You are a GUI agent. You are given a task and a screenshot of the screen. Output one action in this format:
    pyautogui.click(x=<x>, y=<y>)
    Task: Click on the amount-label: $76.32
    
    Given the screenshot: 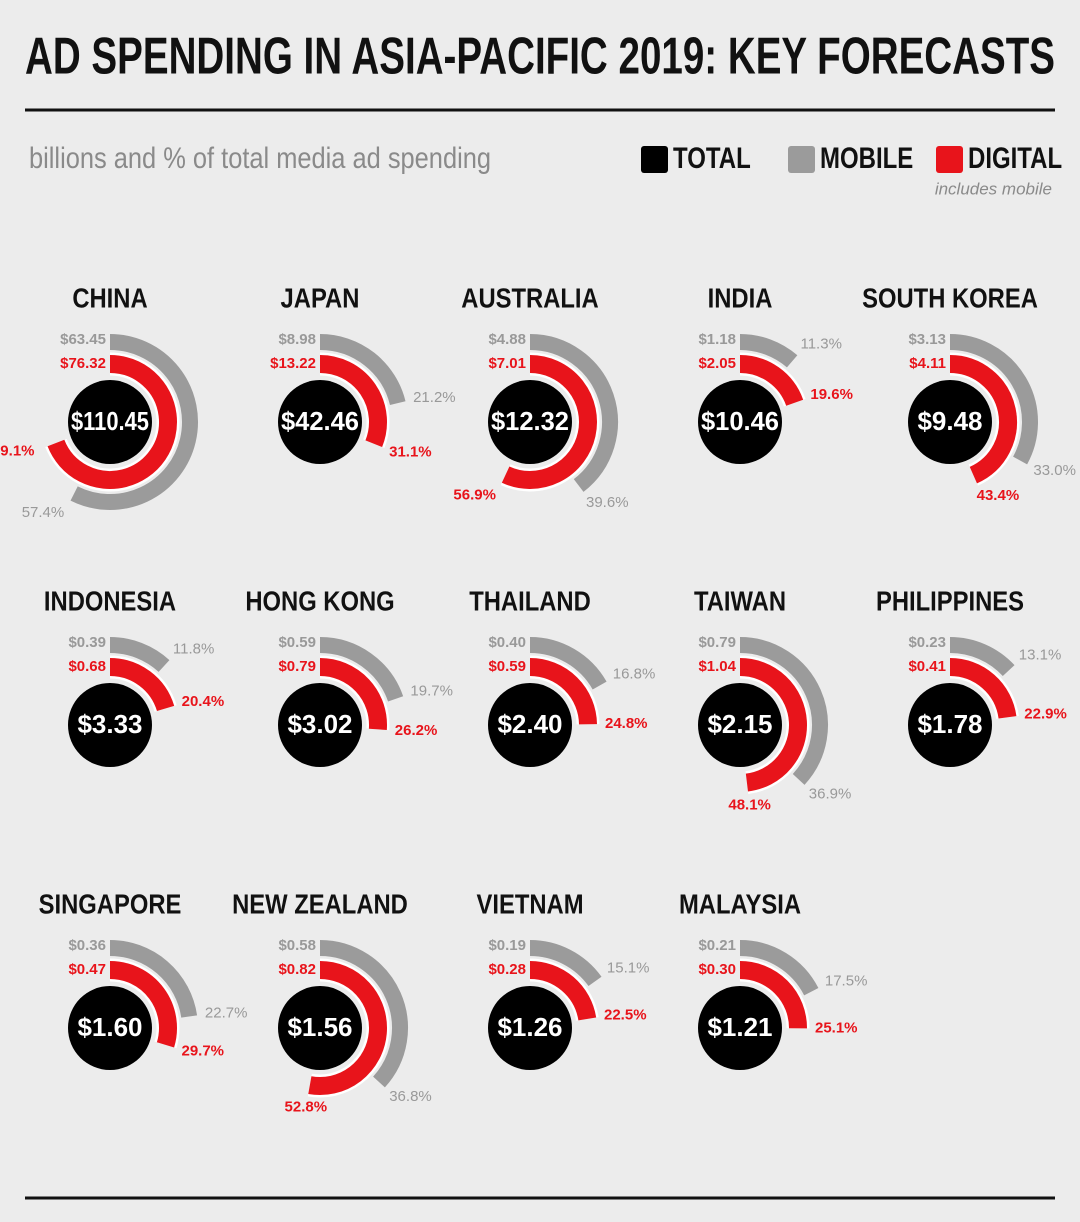 What is the action you would take?
    pyautogui.click(x=83, y=363)
    